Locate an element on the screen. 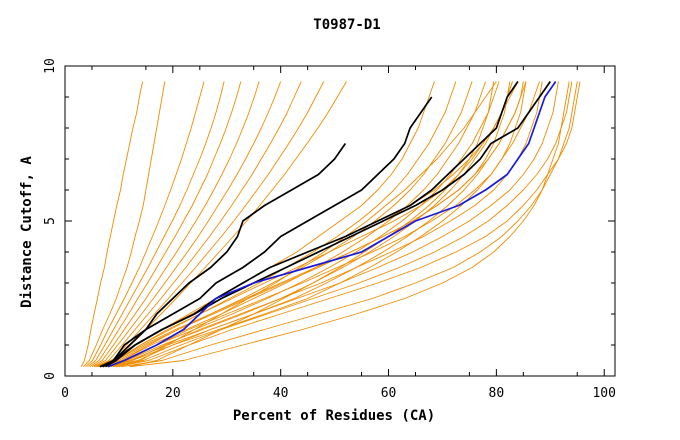  y-axis-label: Distance Cutoff, A is located at coordinates (27, 232).